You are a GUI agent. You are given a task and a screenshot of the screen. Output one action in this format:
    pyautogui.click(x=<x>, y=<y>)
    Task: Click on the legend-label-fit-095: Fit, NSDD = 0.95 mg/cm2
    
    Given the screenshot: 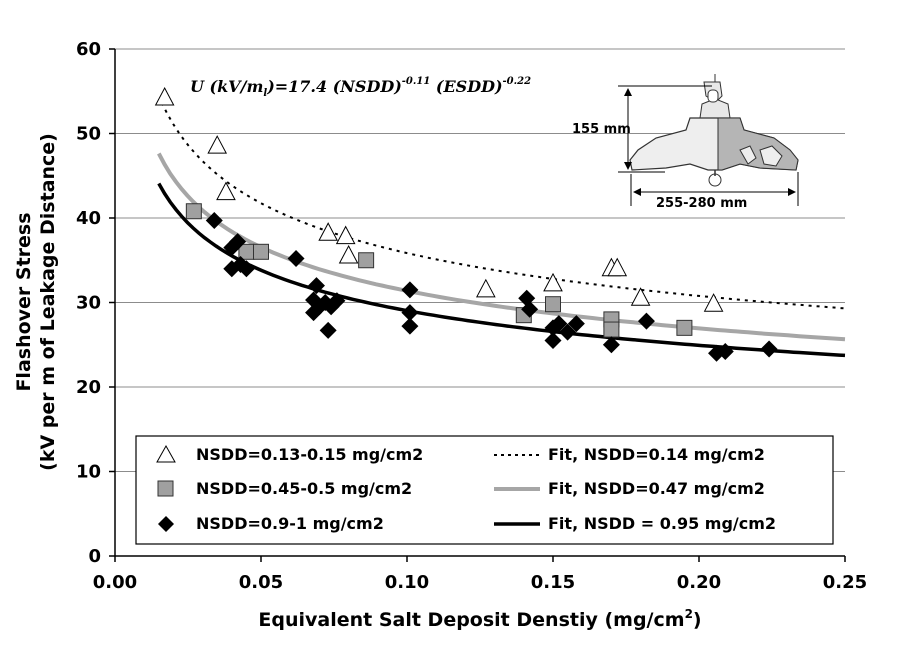 What is the action you would take?
    pyautogui.click(x=662, y=523)
    